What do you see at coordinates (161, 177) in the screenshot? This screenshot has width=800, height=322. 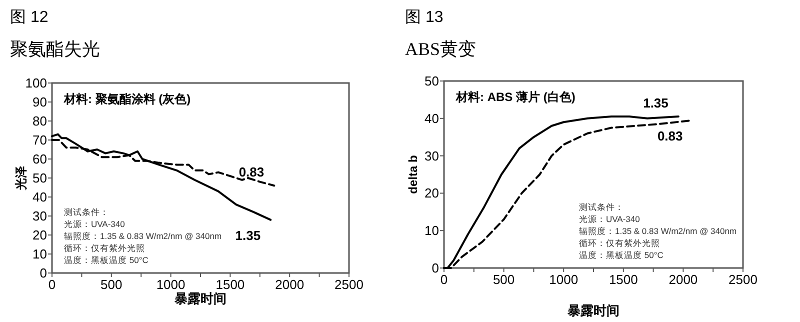 I see `line-series` at bounding box center [161, 177].